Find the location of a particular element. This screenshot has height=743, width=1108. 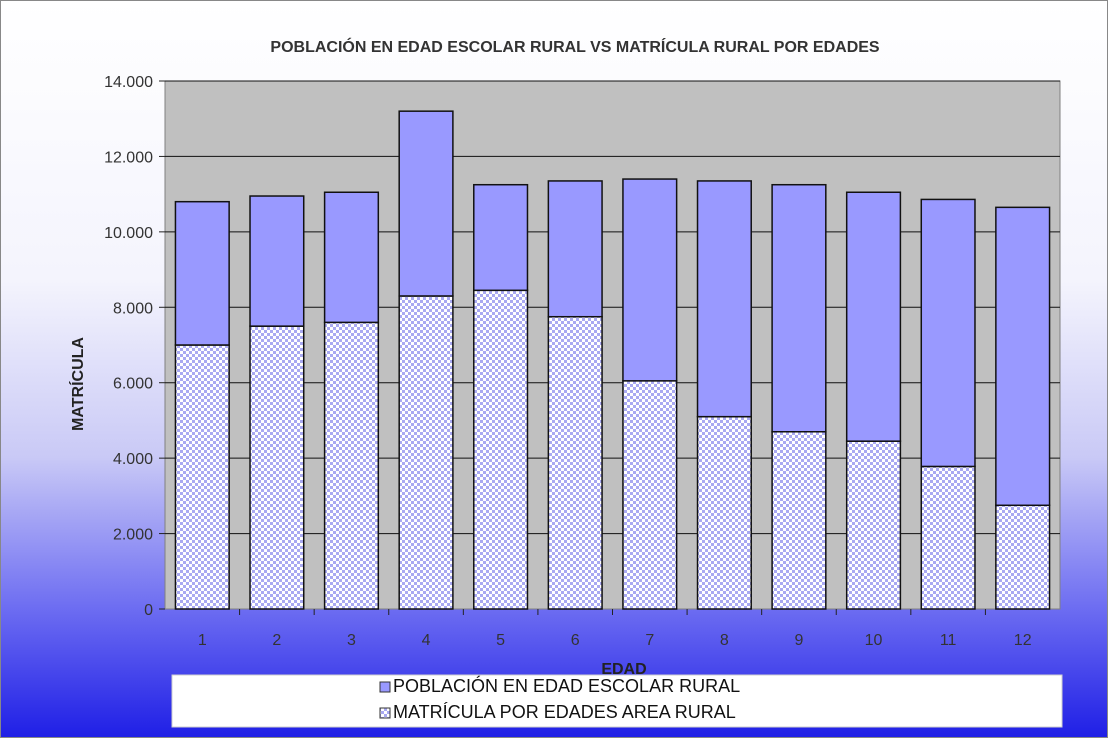

legend-swatch-poblacion is located at coordinates (385, 687).